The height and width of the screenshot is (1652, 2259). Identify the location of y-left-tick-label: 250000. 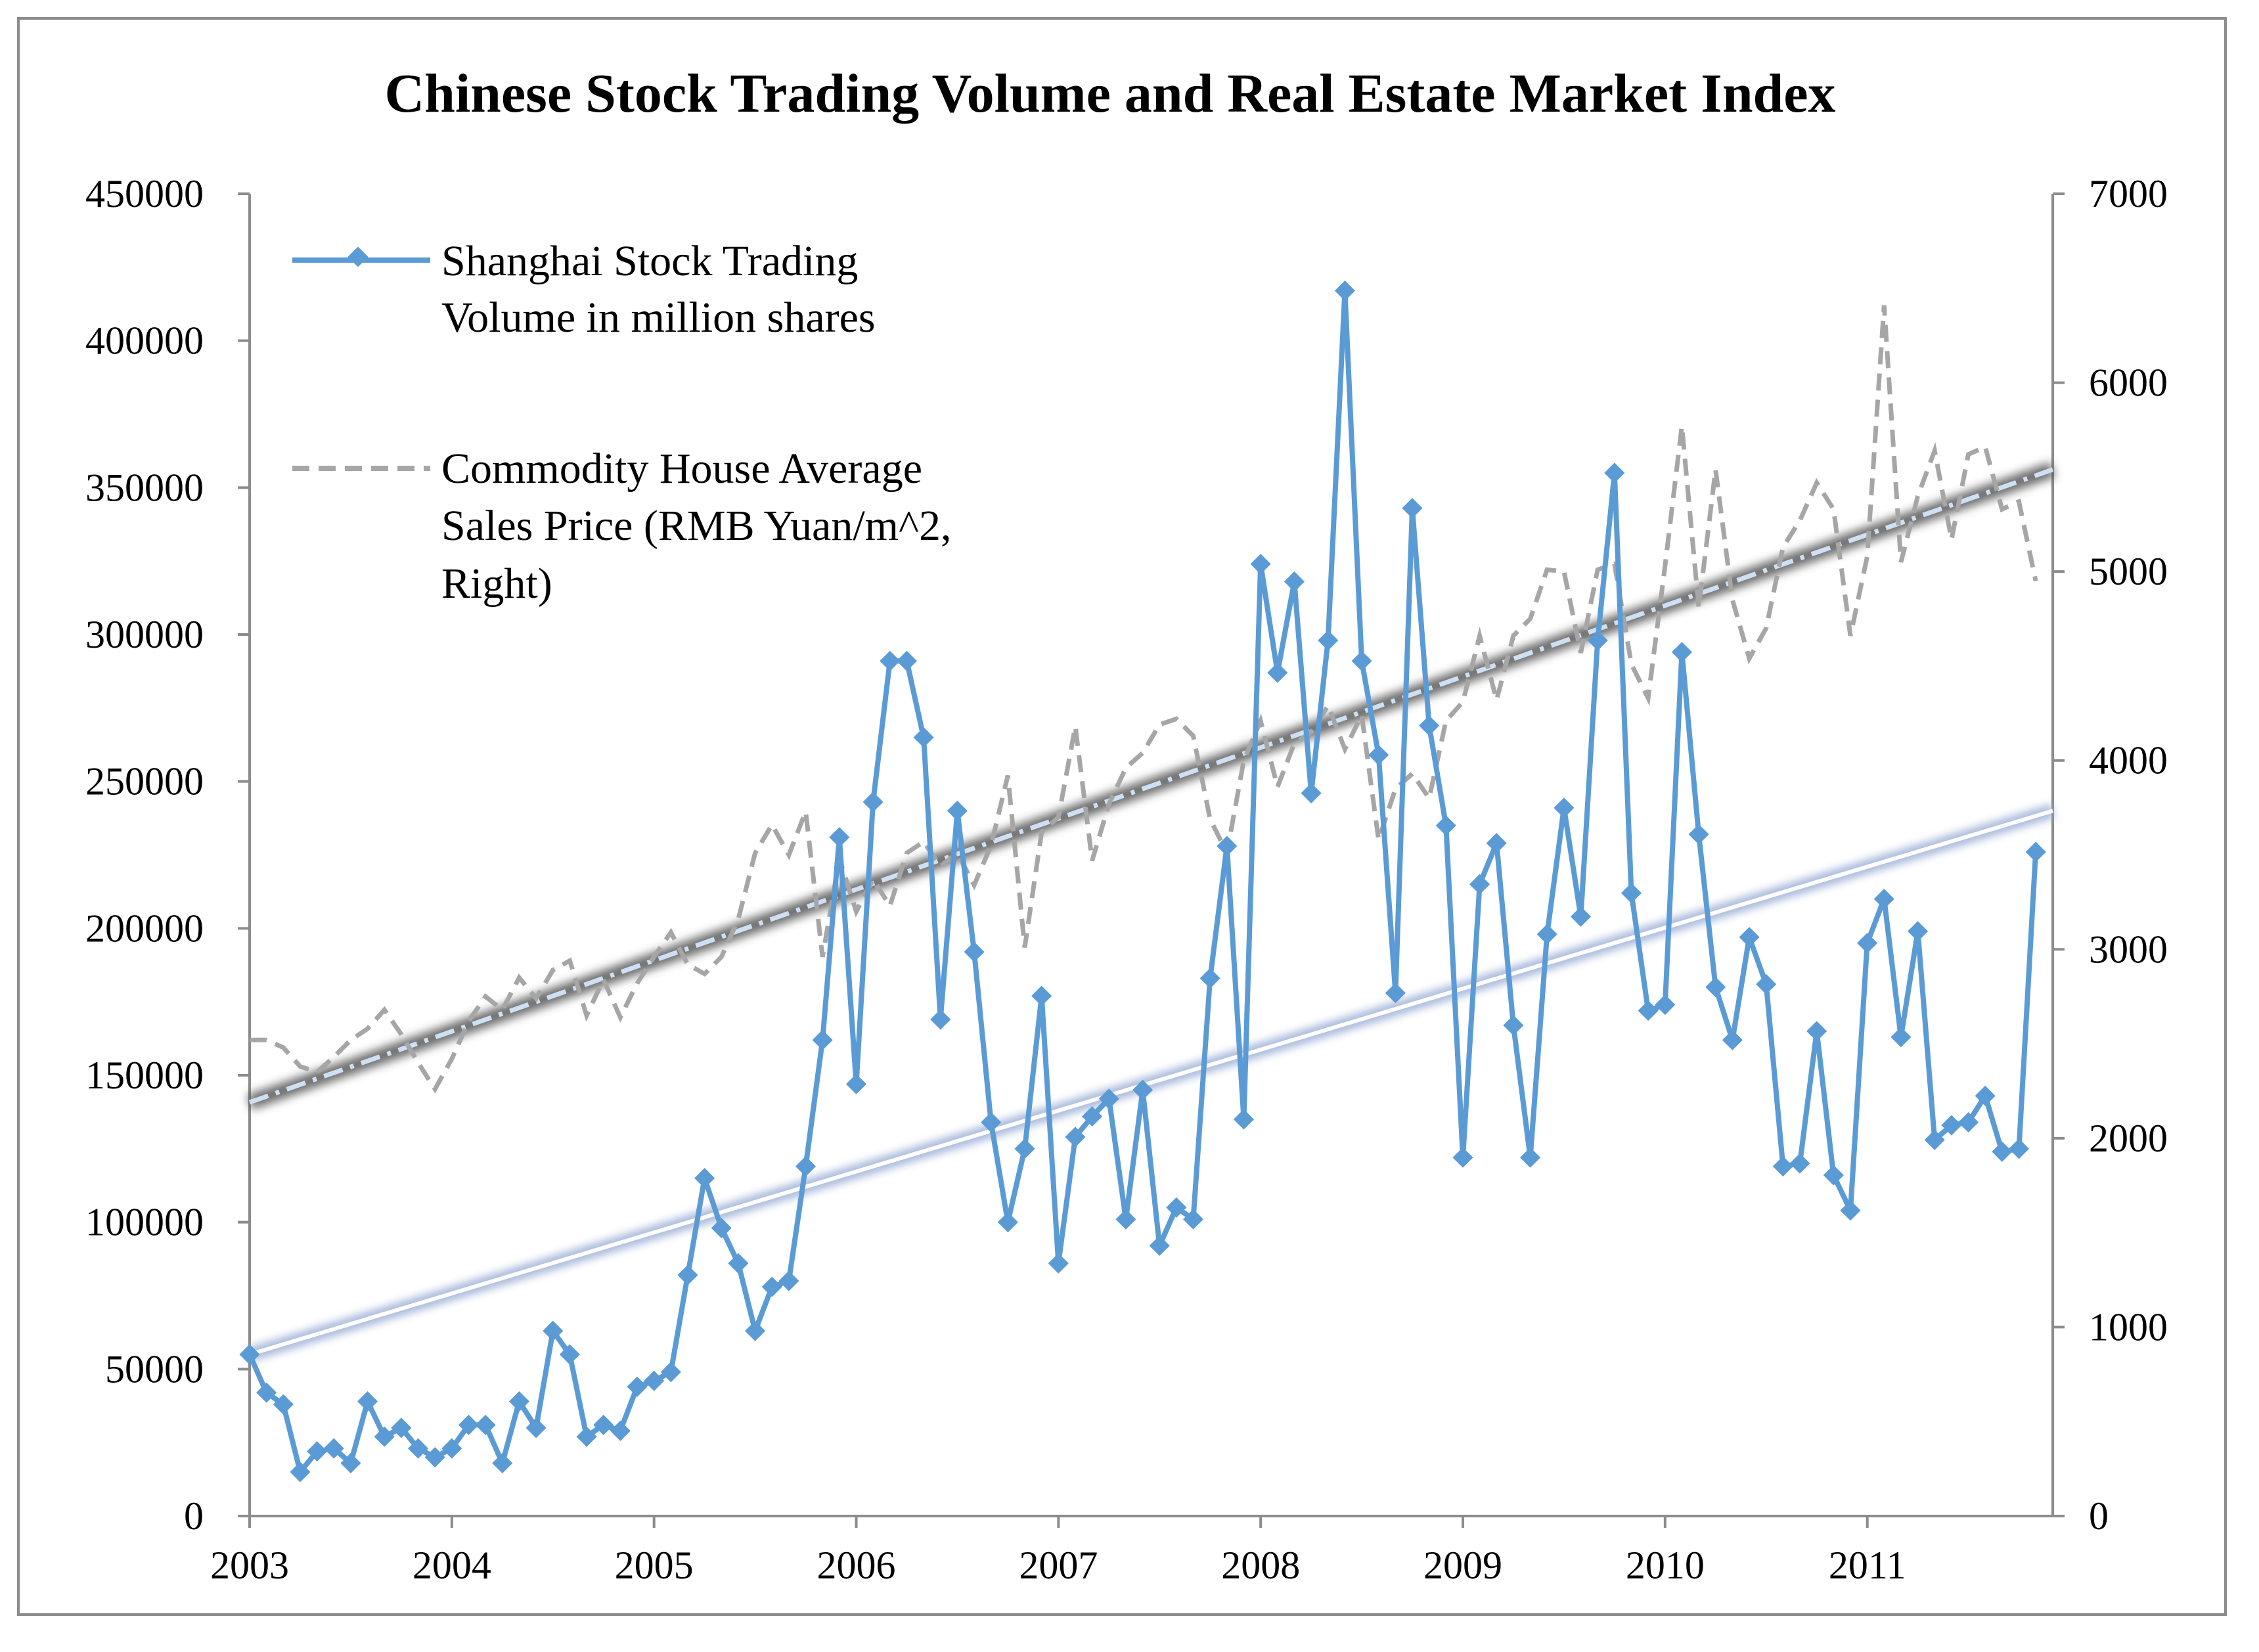
(144, 782).